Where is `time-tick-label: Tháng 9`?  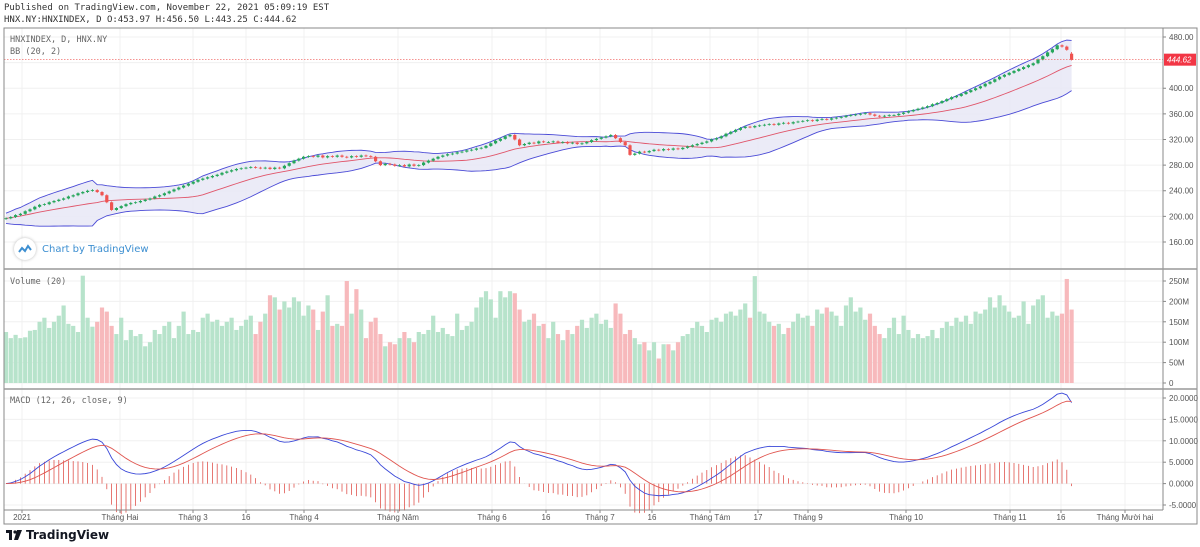
time-tick-label: Tháng 9 is located at coordinates (808, 517).